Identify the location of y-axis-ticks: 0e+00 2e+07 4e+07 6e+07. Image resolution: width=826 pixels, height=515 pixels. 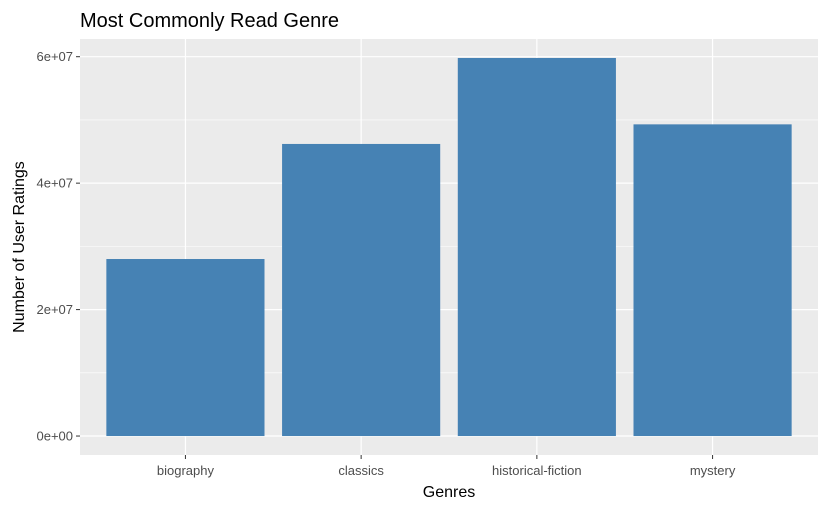
(58, 246).